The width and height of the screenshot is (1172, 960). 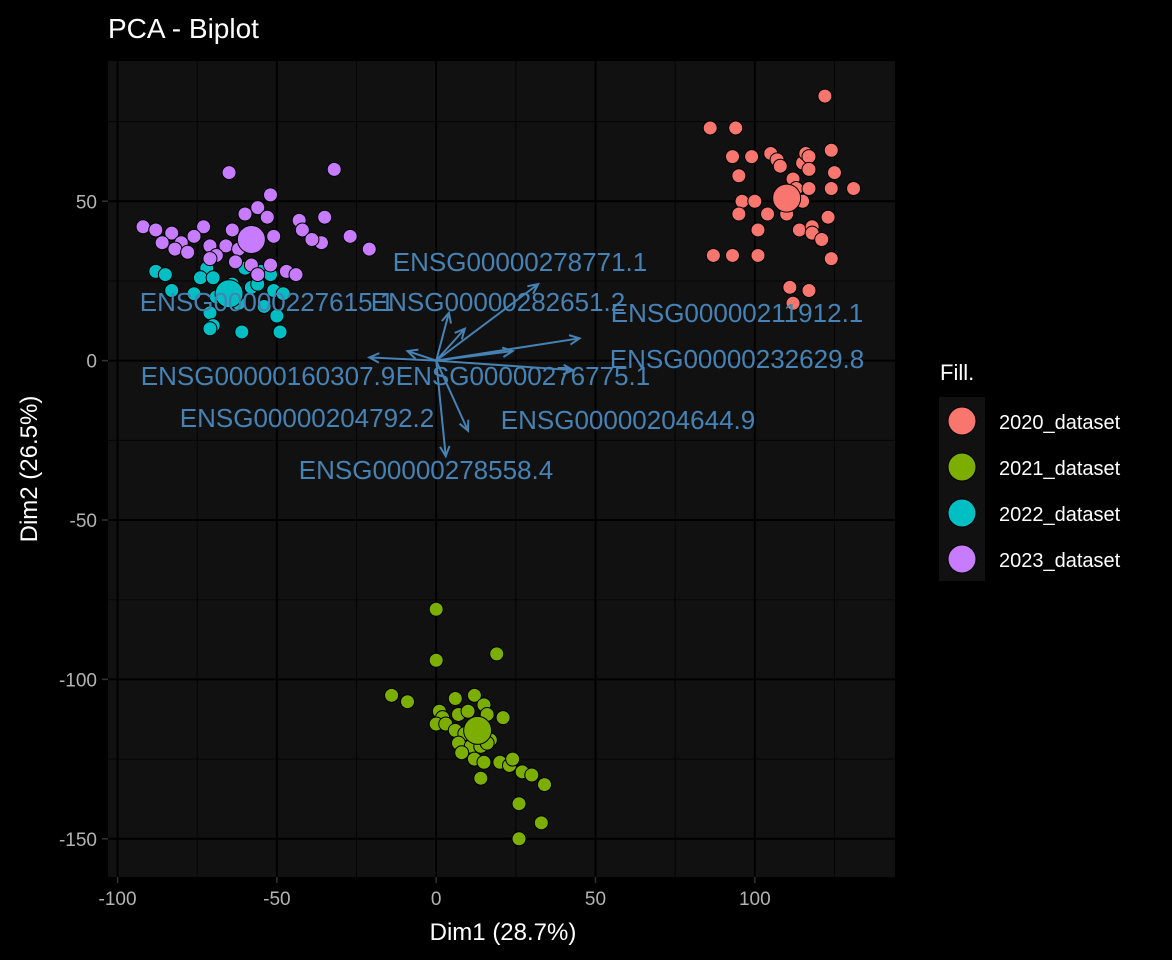 What do you see at coordinates (276, 899) in the screenshot?
I see `x-tick-label: -50` at bounding box center [276, 899].